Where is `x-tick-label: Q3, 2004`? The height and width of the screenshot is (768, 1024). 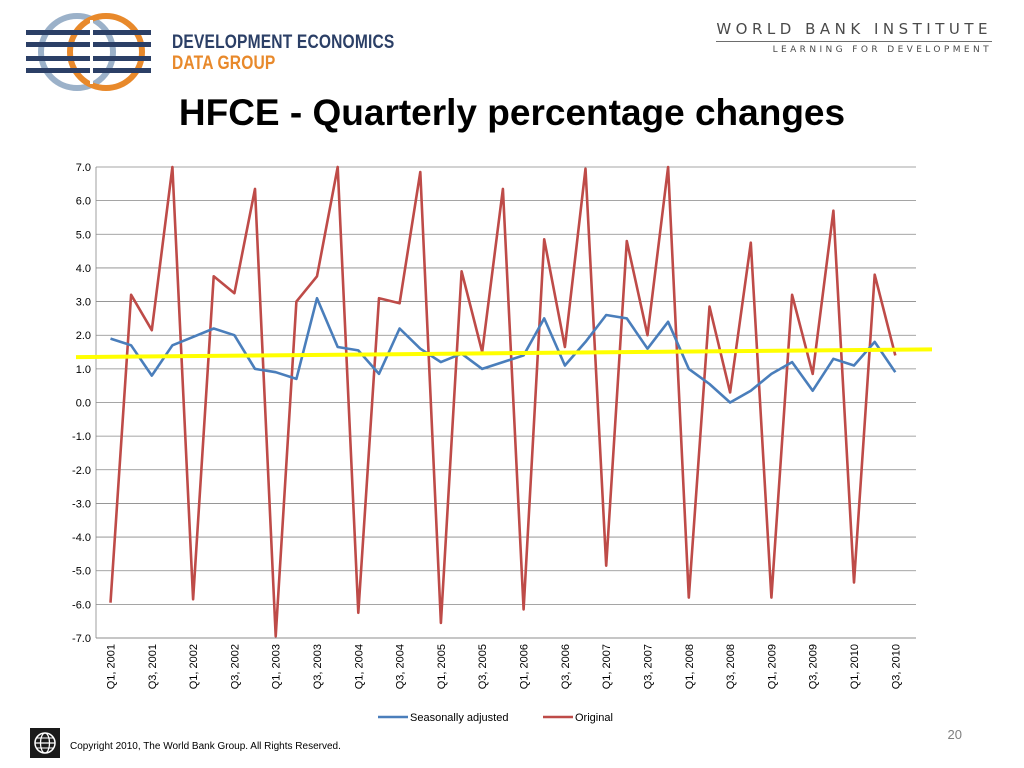
x-tick-label: Q3, 2004 is located at coordinates (401, 666).